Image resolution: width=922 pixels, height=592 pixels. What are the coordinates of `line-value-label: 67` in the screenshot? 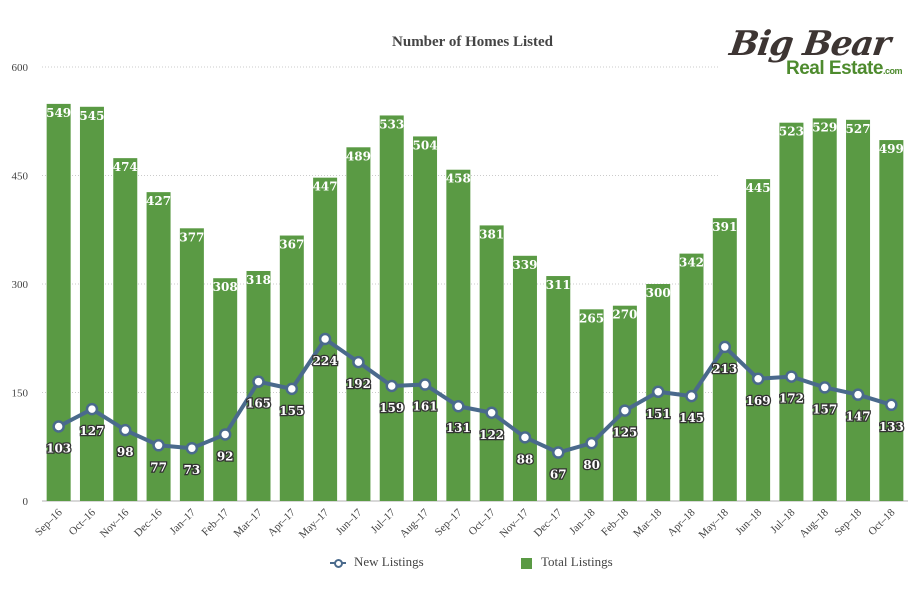 It's located at (558, 475).